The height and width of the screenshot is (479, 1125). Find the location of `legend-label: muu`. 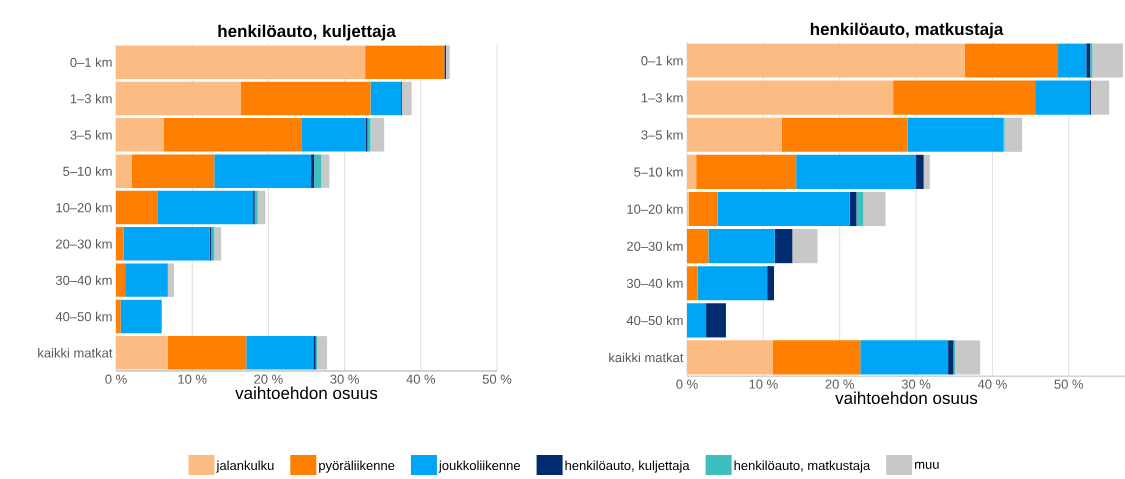

legend-label: muu is located at coordinates (927, 465).